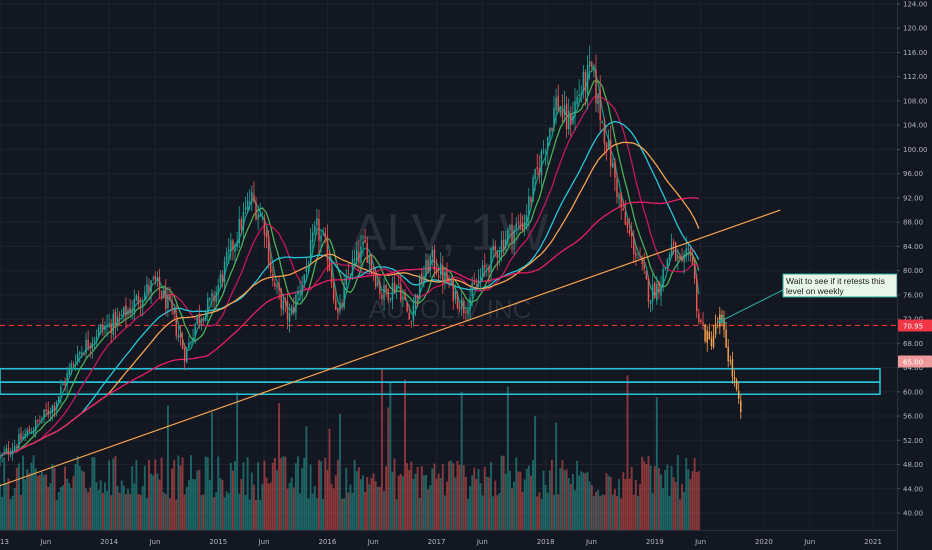  Describe the element at coordinates (915, 53) in the screenshot. I see `y-tick-label: 116.00` at that location.